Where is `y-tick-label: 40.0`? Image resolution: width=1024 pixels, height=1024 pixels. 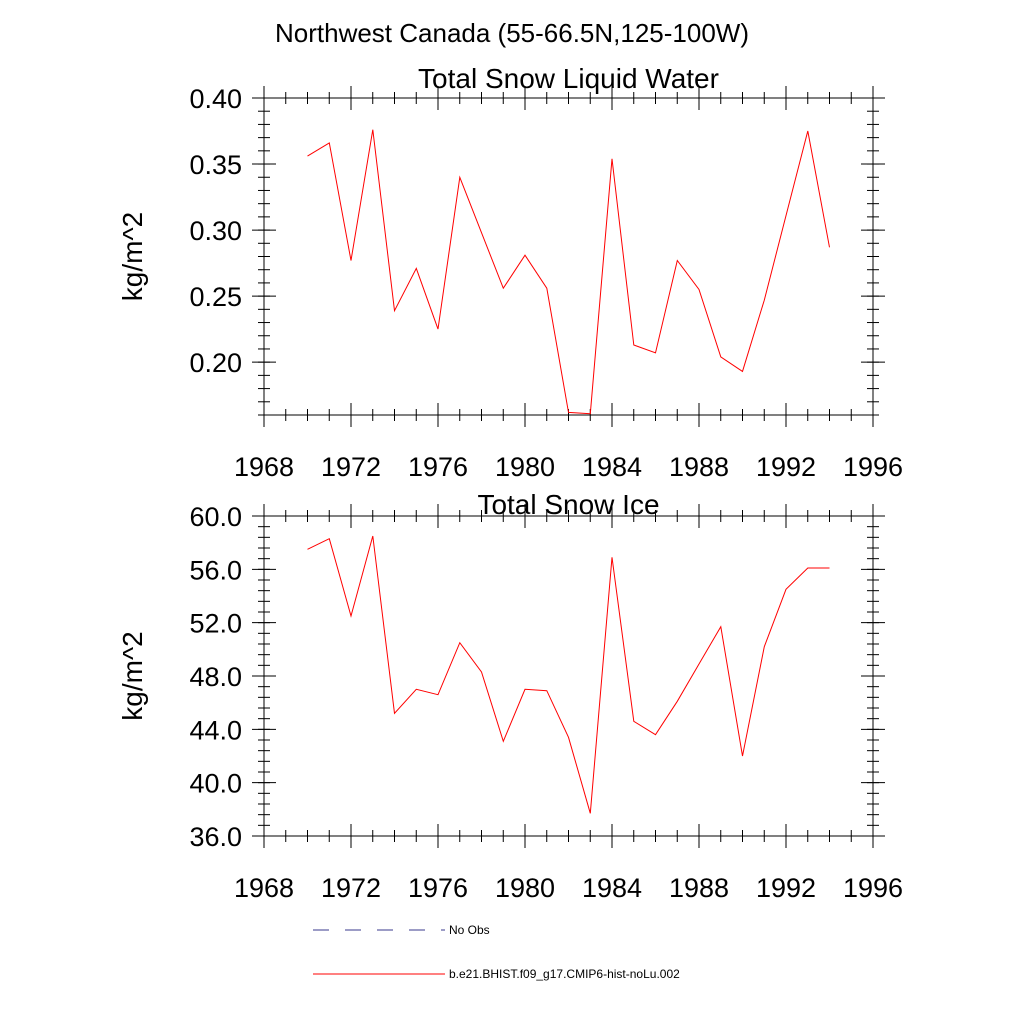
y-tick-label: 40.0 is located at coordinates (215, 784).